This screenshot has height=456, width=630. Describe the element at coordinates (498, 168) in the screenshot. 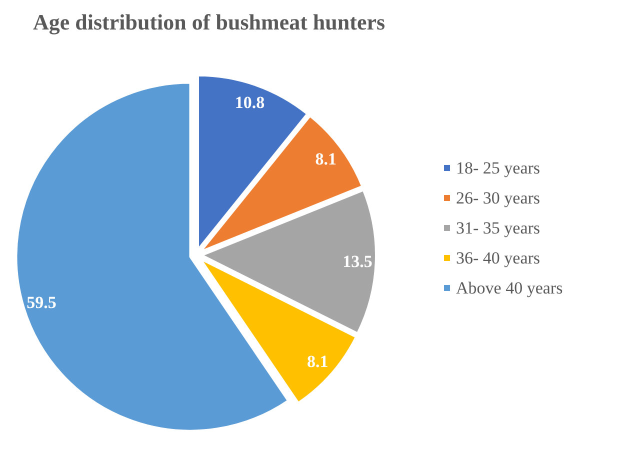

I see `legend-label: 18- 25 years` at that location.